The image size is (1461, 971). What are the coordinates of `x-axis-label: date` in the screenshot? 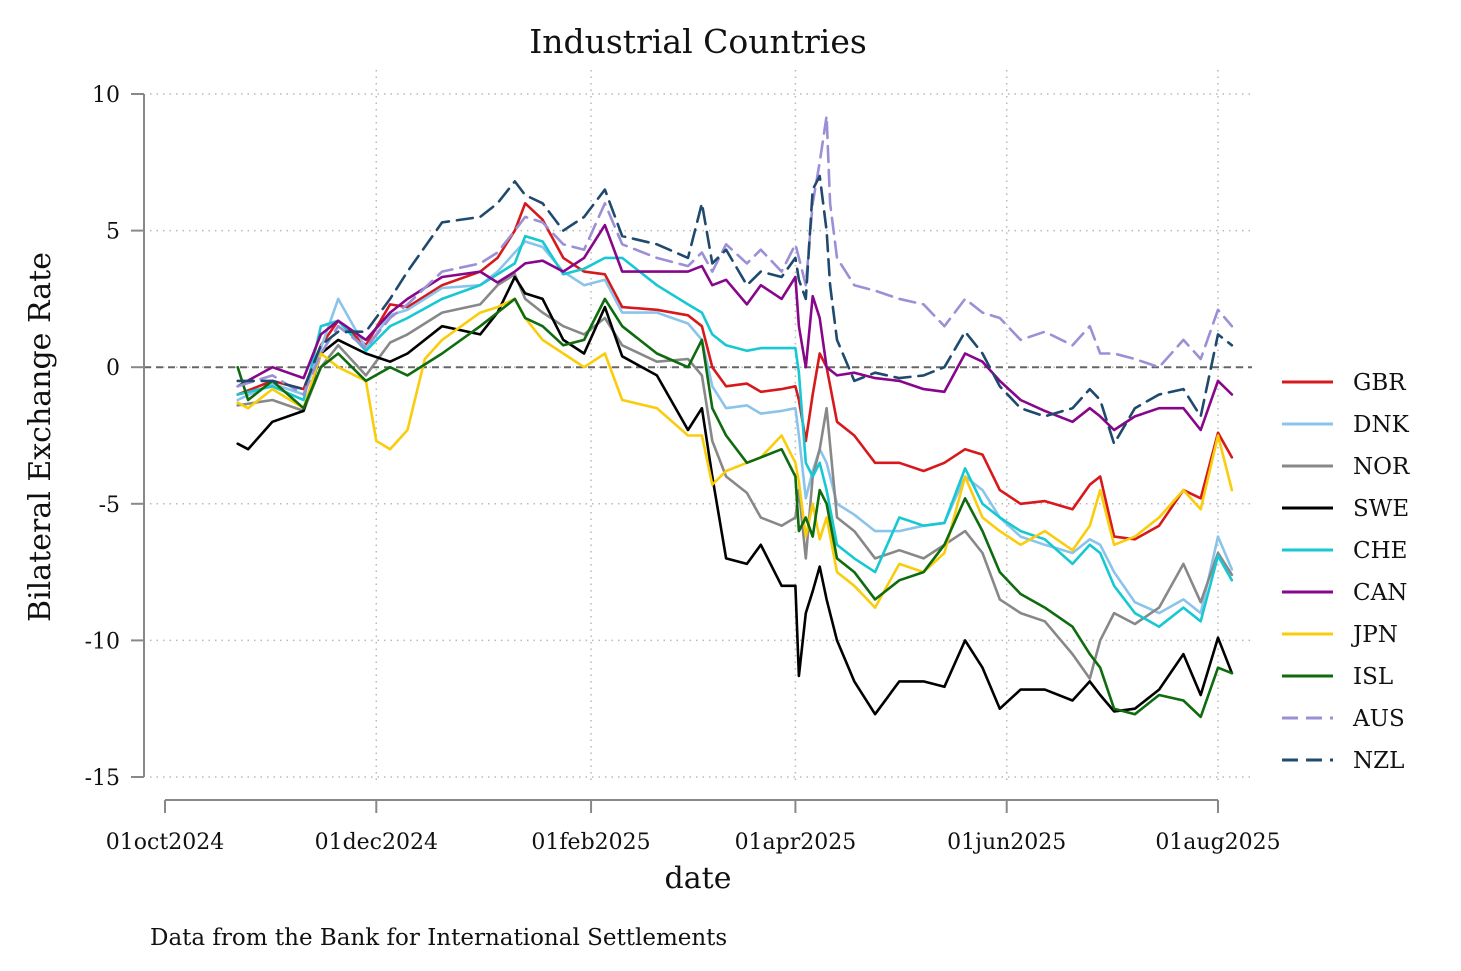 It's located at (698, 878).